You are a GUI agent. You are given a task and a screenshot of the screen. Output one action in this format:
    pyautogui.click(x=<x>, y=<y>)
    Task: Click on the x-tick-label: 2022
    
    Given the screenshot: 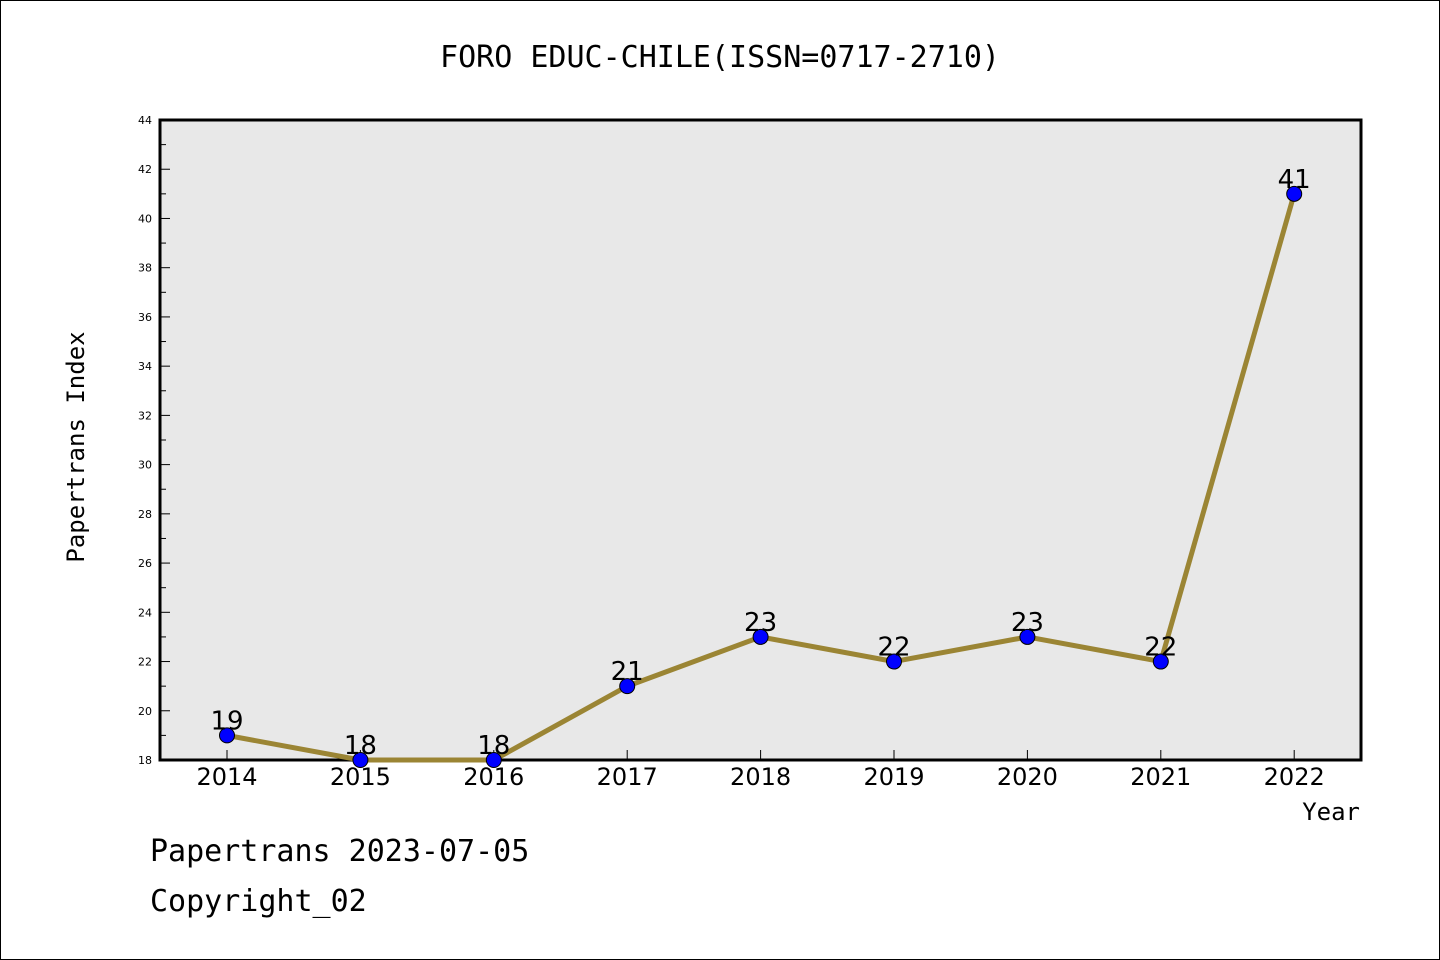 What is the action you would take?
    pyautogui.click(x=1294, y=777)
    